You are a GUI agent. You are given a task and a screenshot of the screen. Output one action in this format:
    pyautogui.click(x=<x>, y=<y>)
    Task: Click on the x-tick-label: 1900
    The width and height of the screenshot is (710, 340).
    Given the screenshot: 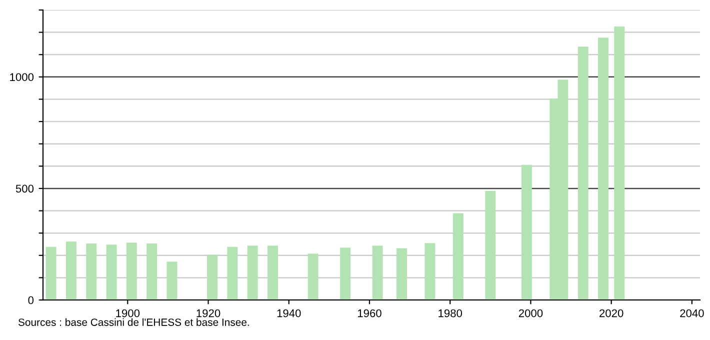 What is the action you would take?
    pyautogui.click(x=128, y=313)
    